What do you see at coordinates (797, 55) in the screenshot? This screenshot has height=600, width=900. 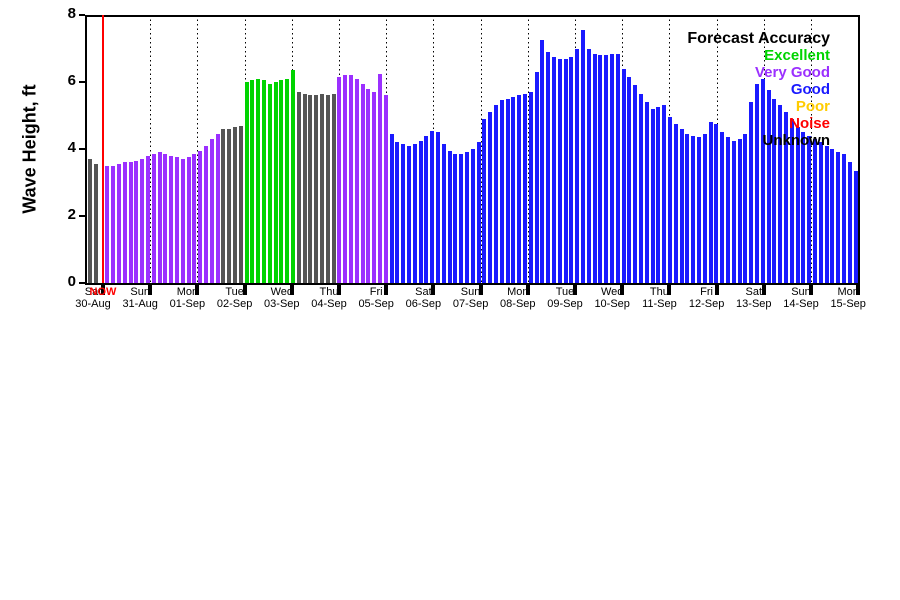 I see `legend-item-excellent: Excellent` at bounding box center [797, 55].